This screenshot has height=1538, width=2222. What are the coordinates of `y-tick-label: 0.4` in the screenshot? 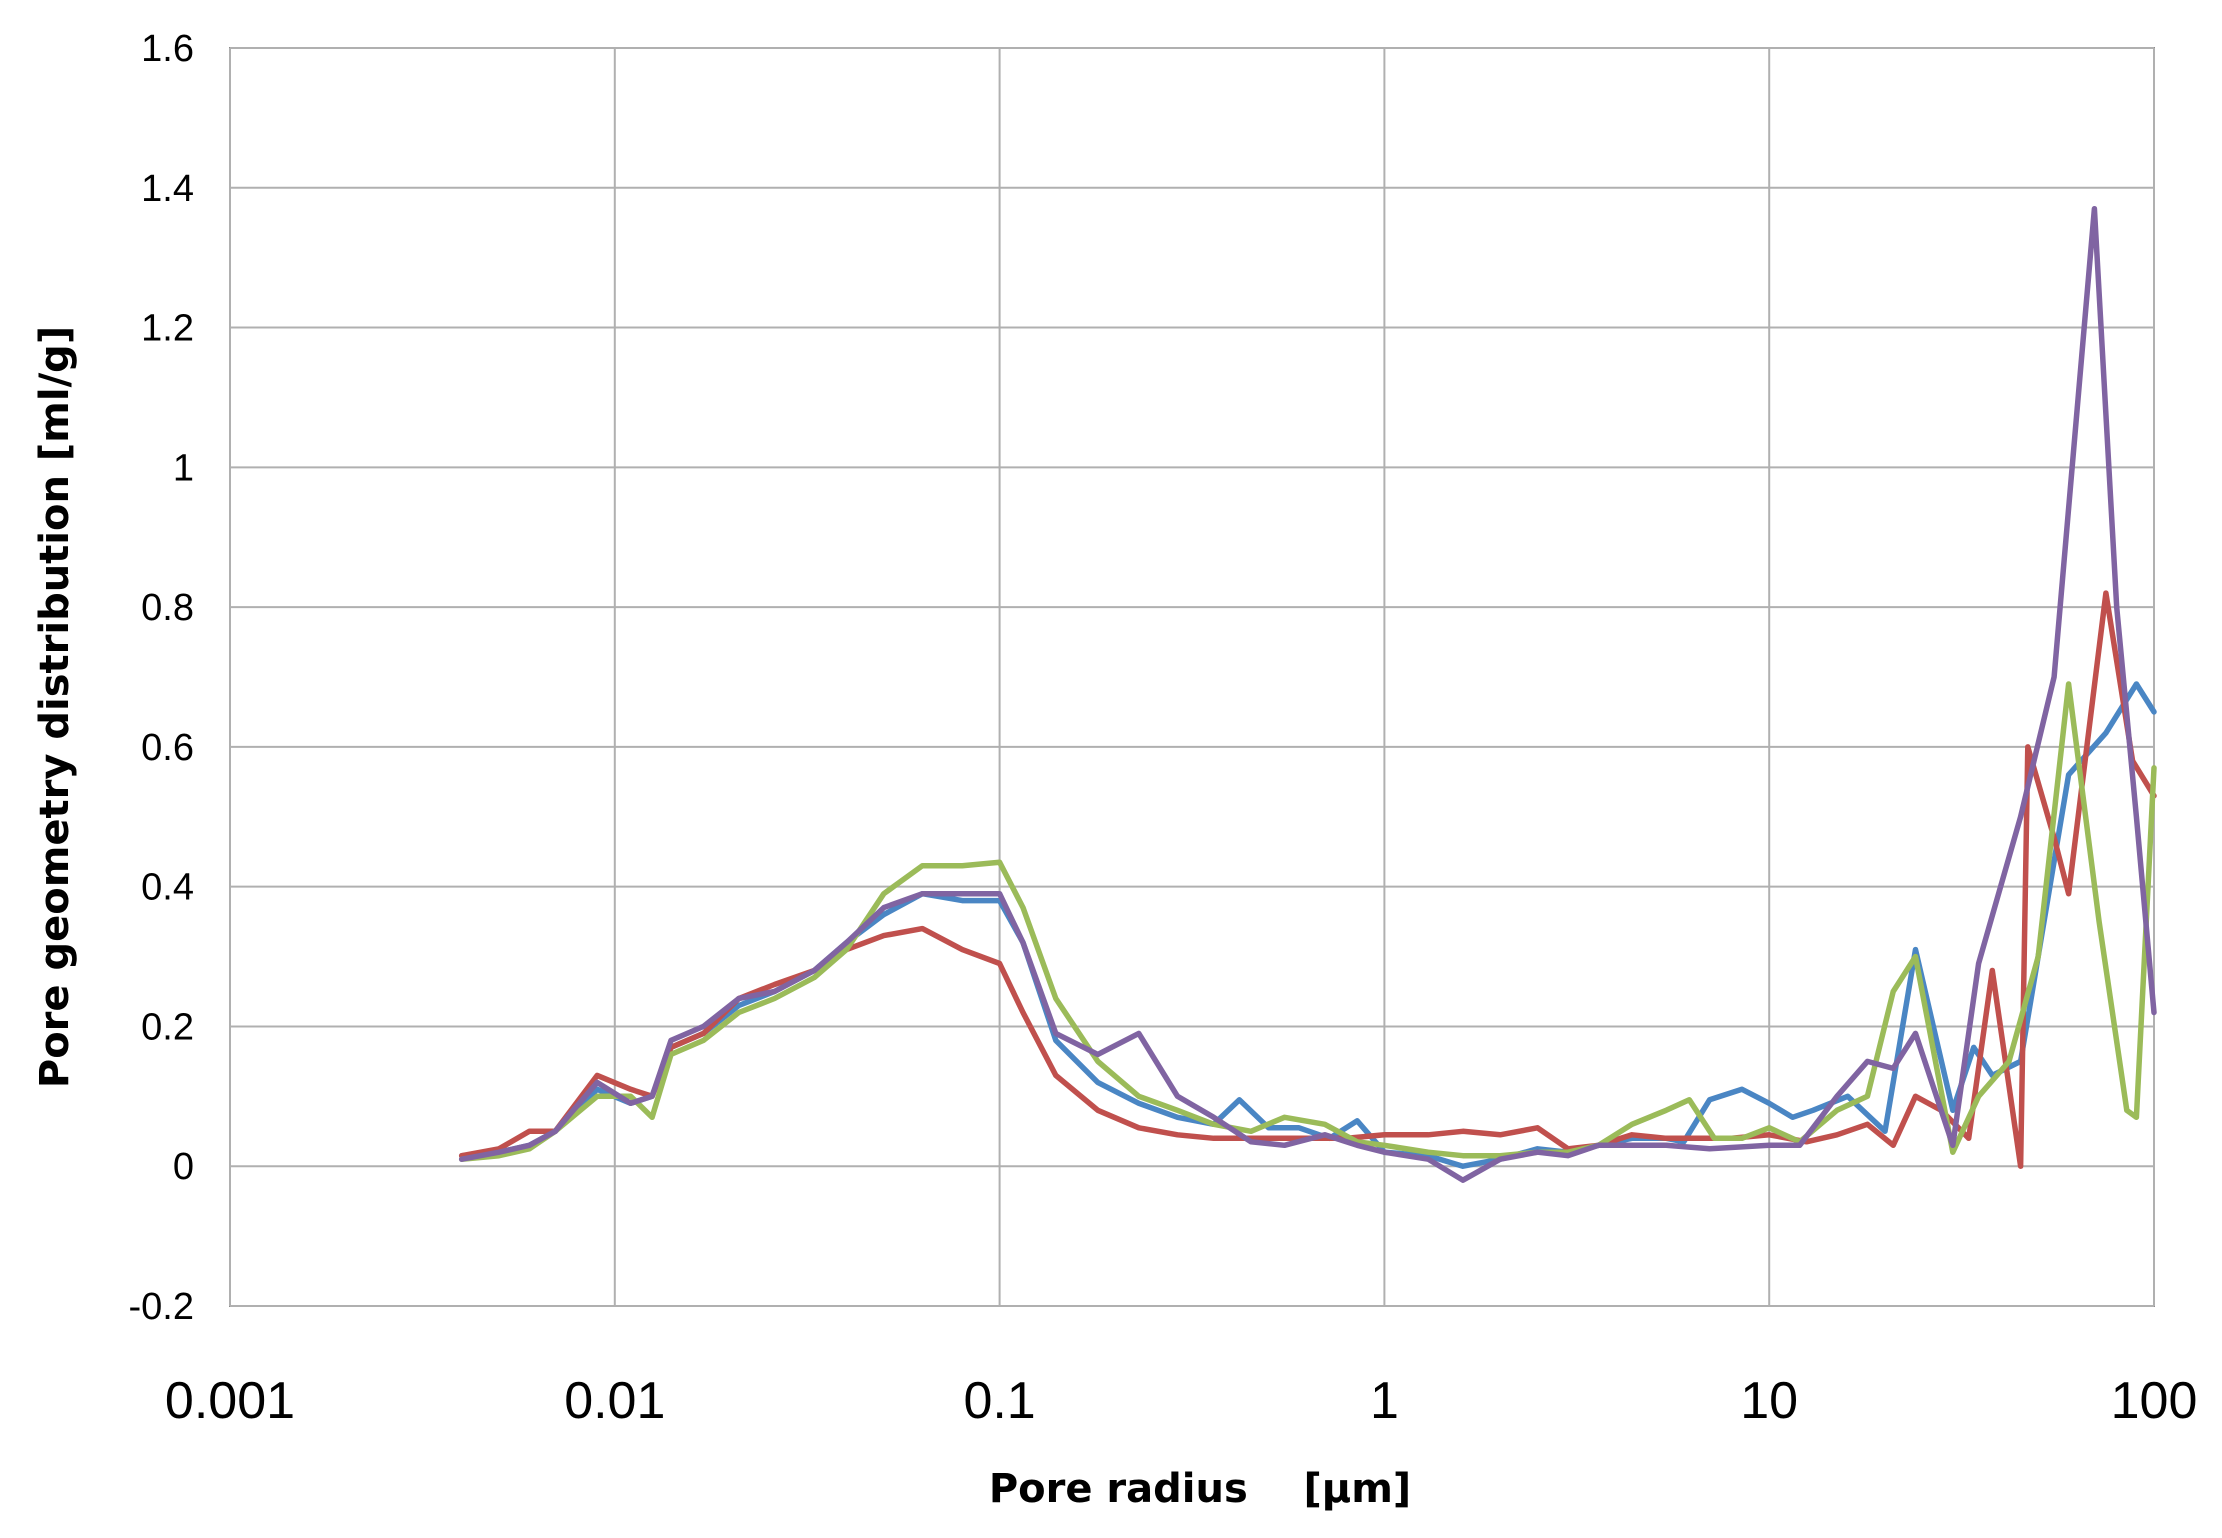 It's located at (167, 888).